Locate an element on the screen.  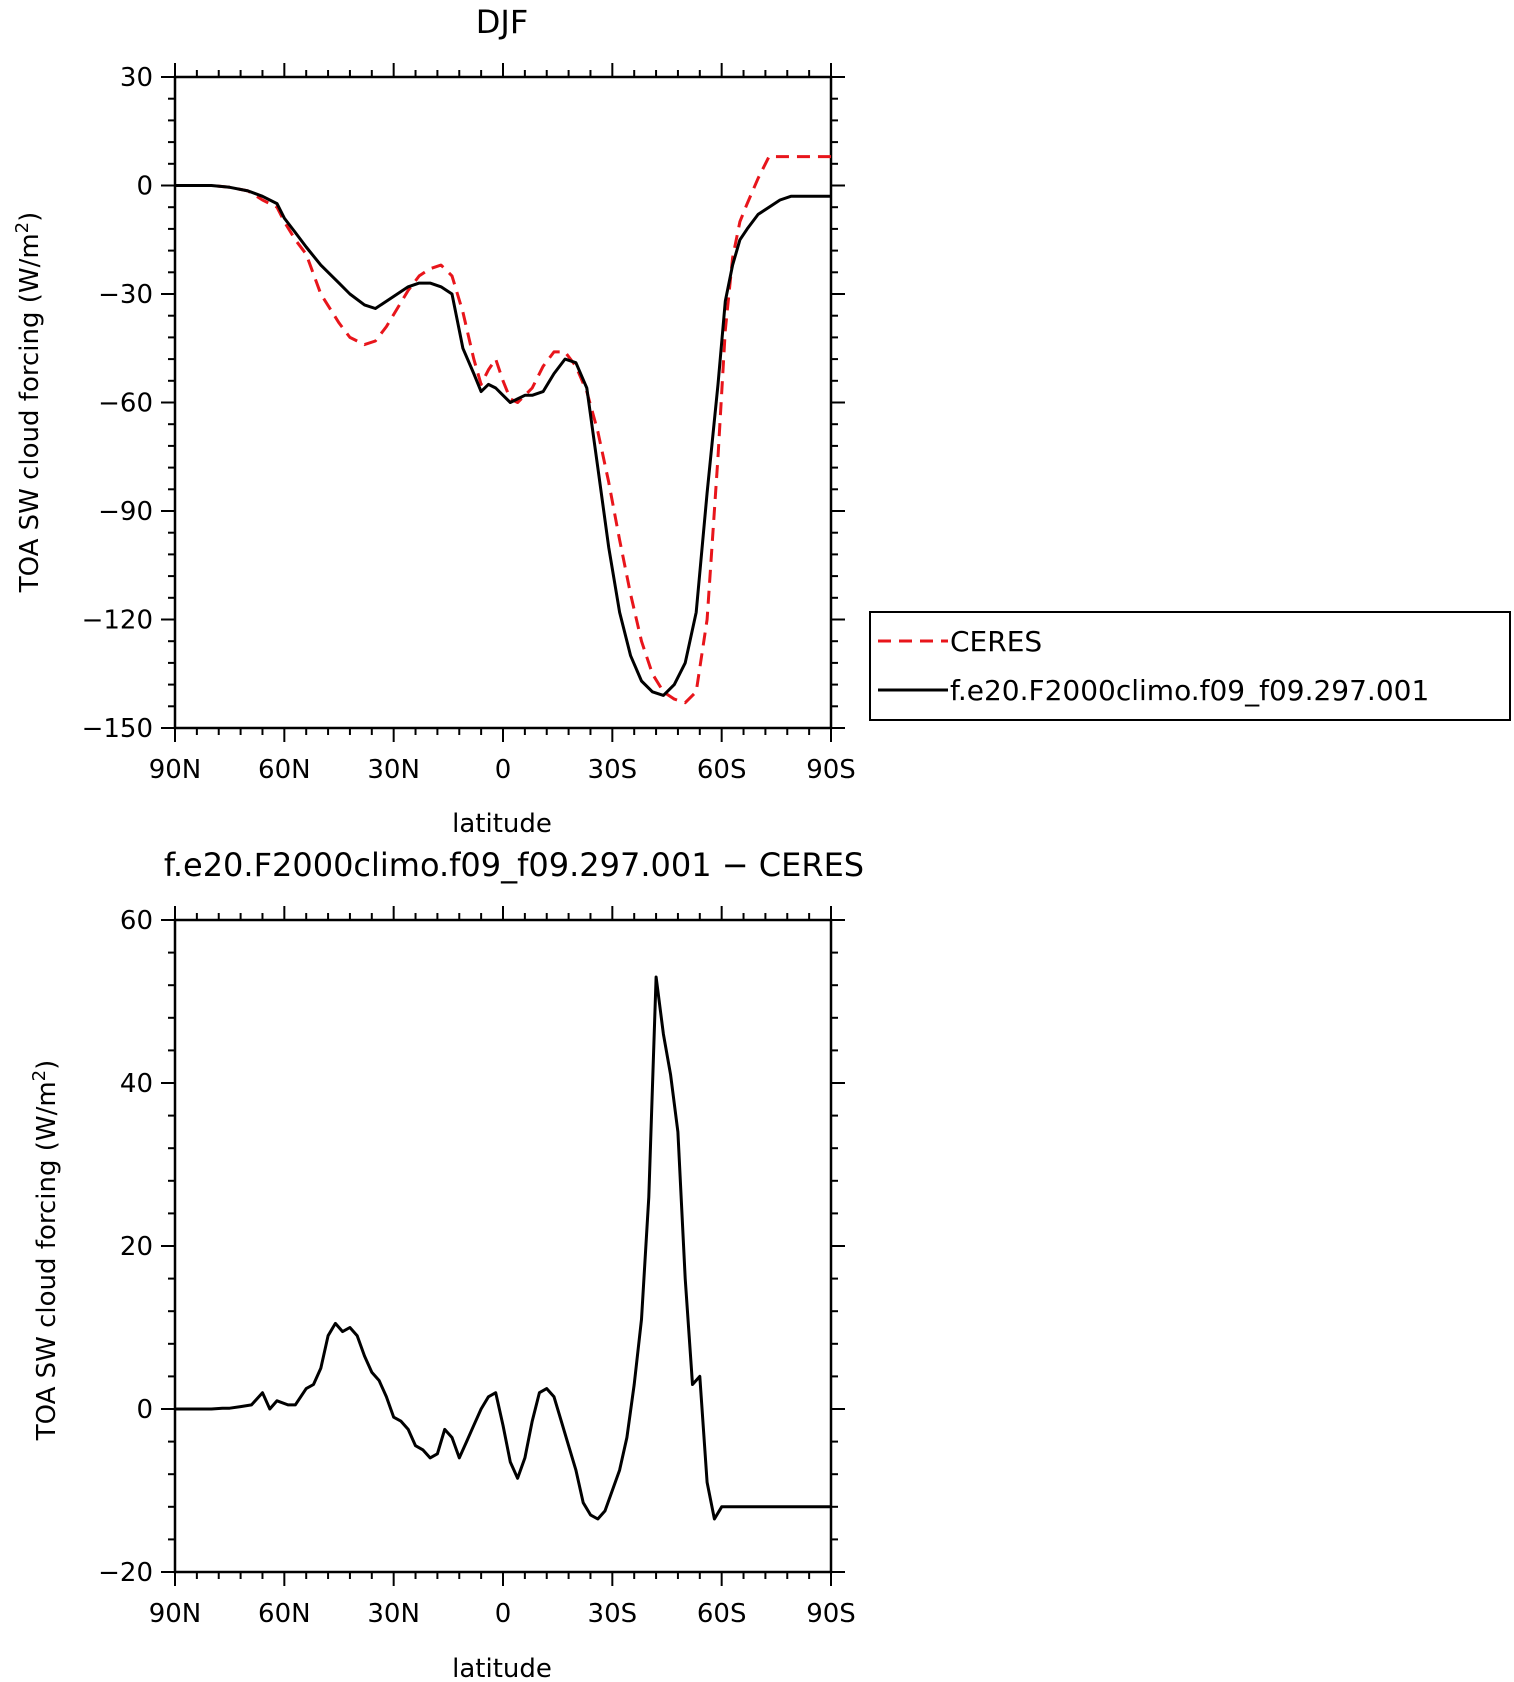
y-tick-label: −20 is located at coordinates (125, 1573).